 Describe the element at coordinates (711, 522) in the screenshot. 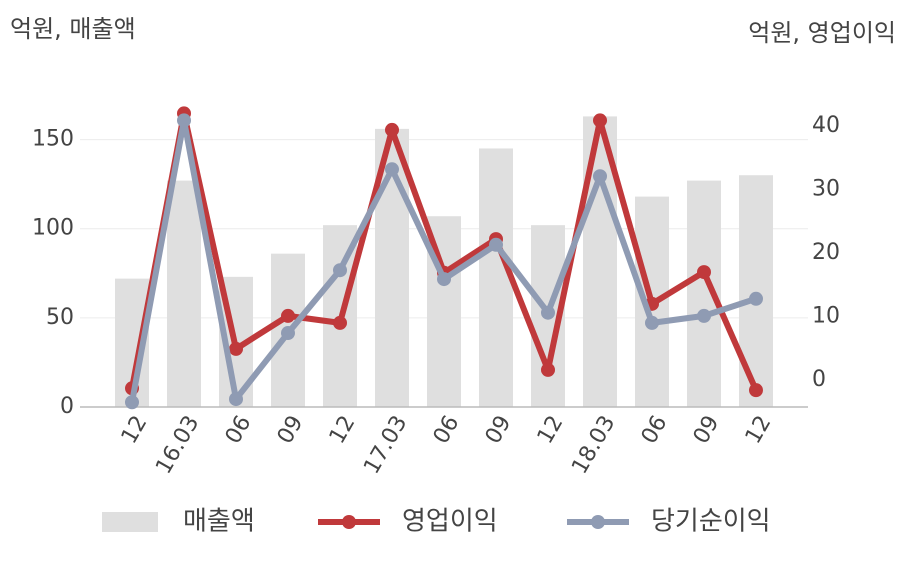

I see `legend-label: 당기순이익` at that location.